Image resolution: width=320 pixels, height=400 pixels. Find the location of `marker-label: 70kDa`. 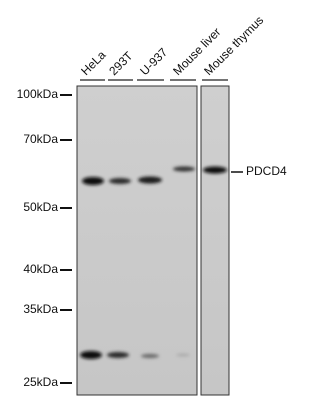

marker-label: 70kDa is located at coordinates (40, 139).